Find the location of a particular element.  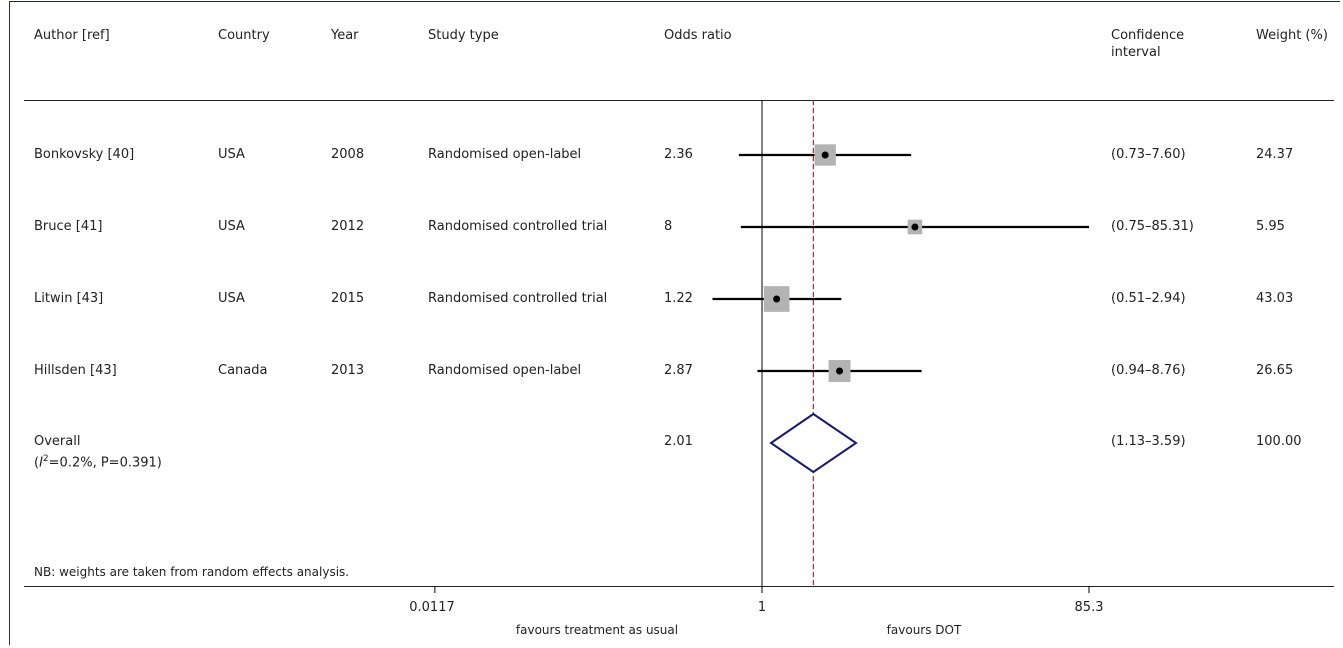

header-ci-line1: Confidence is located at coordinates (1148, 35).